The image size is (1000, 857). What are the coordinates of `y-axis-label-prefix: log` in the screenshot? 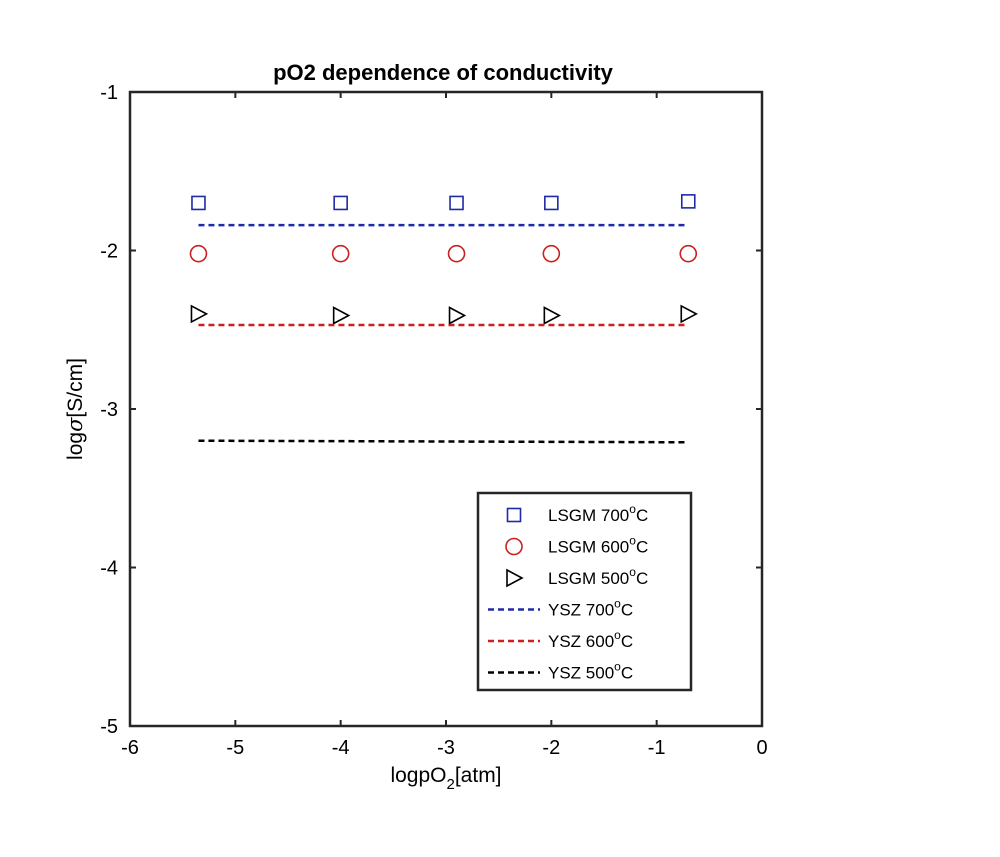 It's located at (75, 446).